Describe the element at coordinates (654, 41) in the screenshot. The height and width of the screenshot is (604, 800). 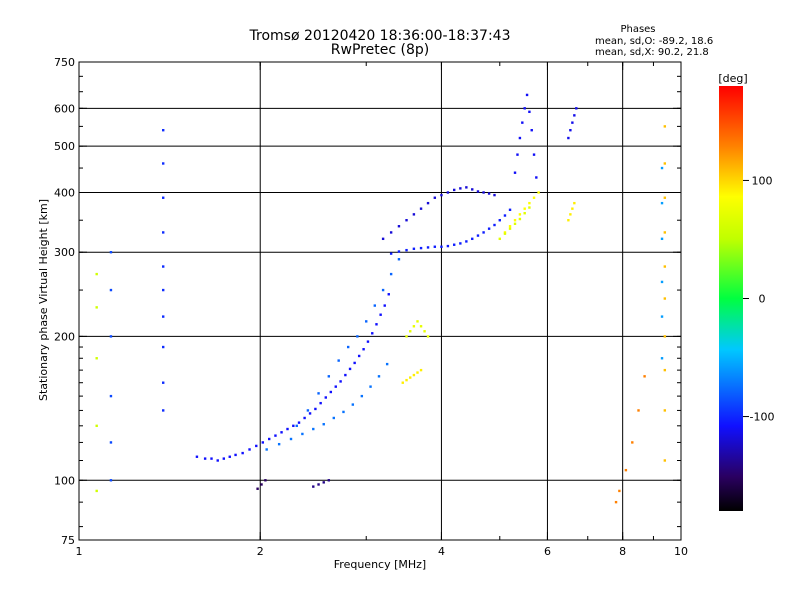
I see `stats-o-line: mean, sd,O: -89.2, 18.6` at that location.